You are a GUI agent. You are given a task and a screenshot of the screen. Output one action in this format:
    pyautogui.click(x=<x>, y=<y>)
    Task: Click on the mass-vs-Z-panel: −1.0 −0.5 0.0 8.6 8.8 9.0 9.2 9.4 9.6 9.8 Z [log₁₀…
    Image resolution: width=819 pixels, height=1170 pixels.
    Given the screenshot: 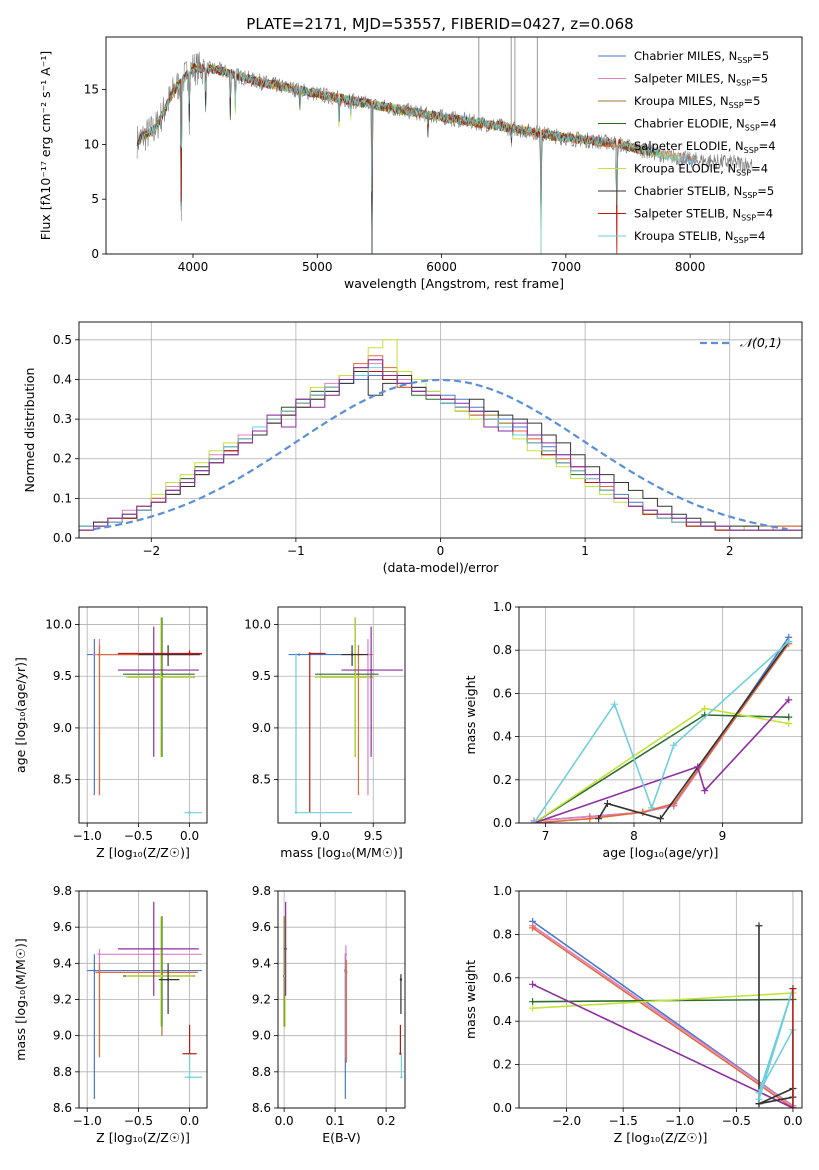 What is the action you would take?
    pyautogui.click(x=110, y=1014)
    